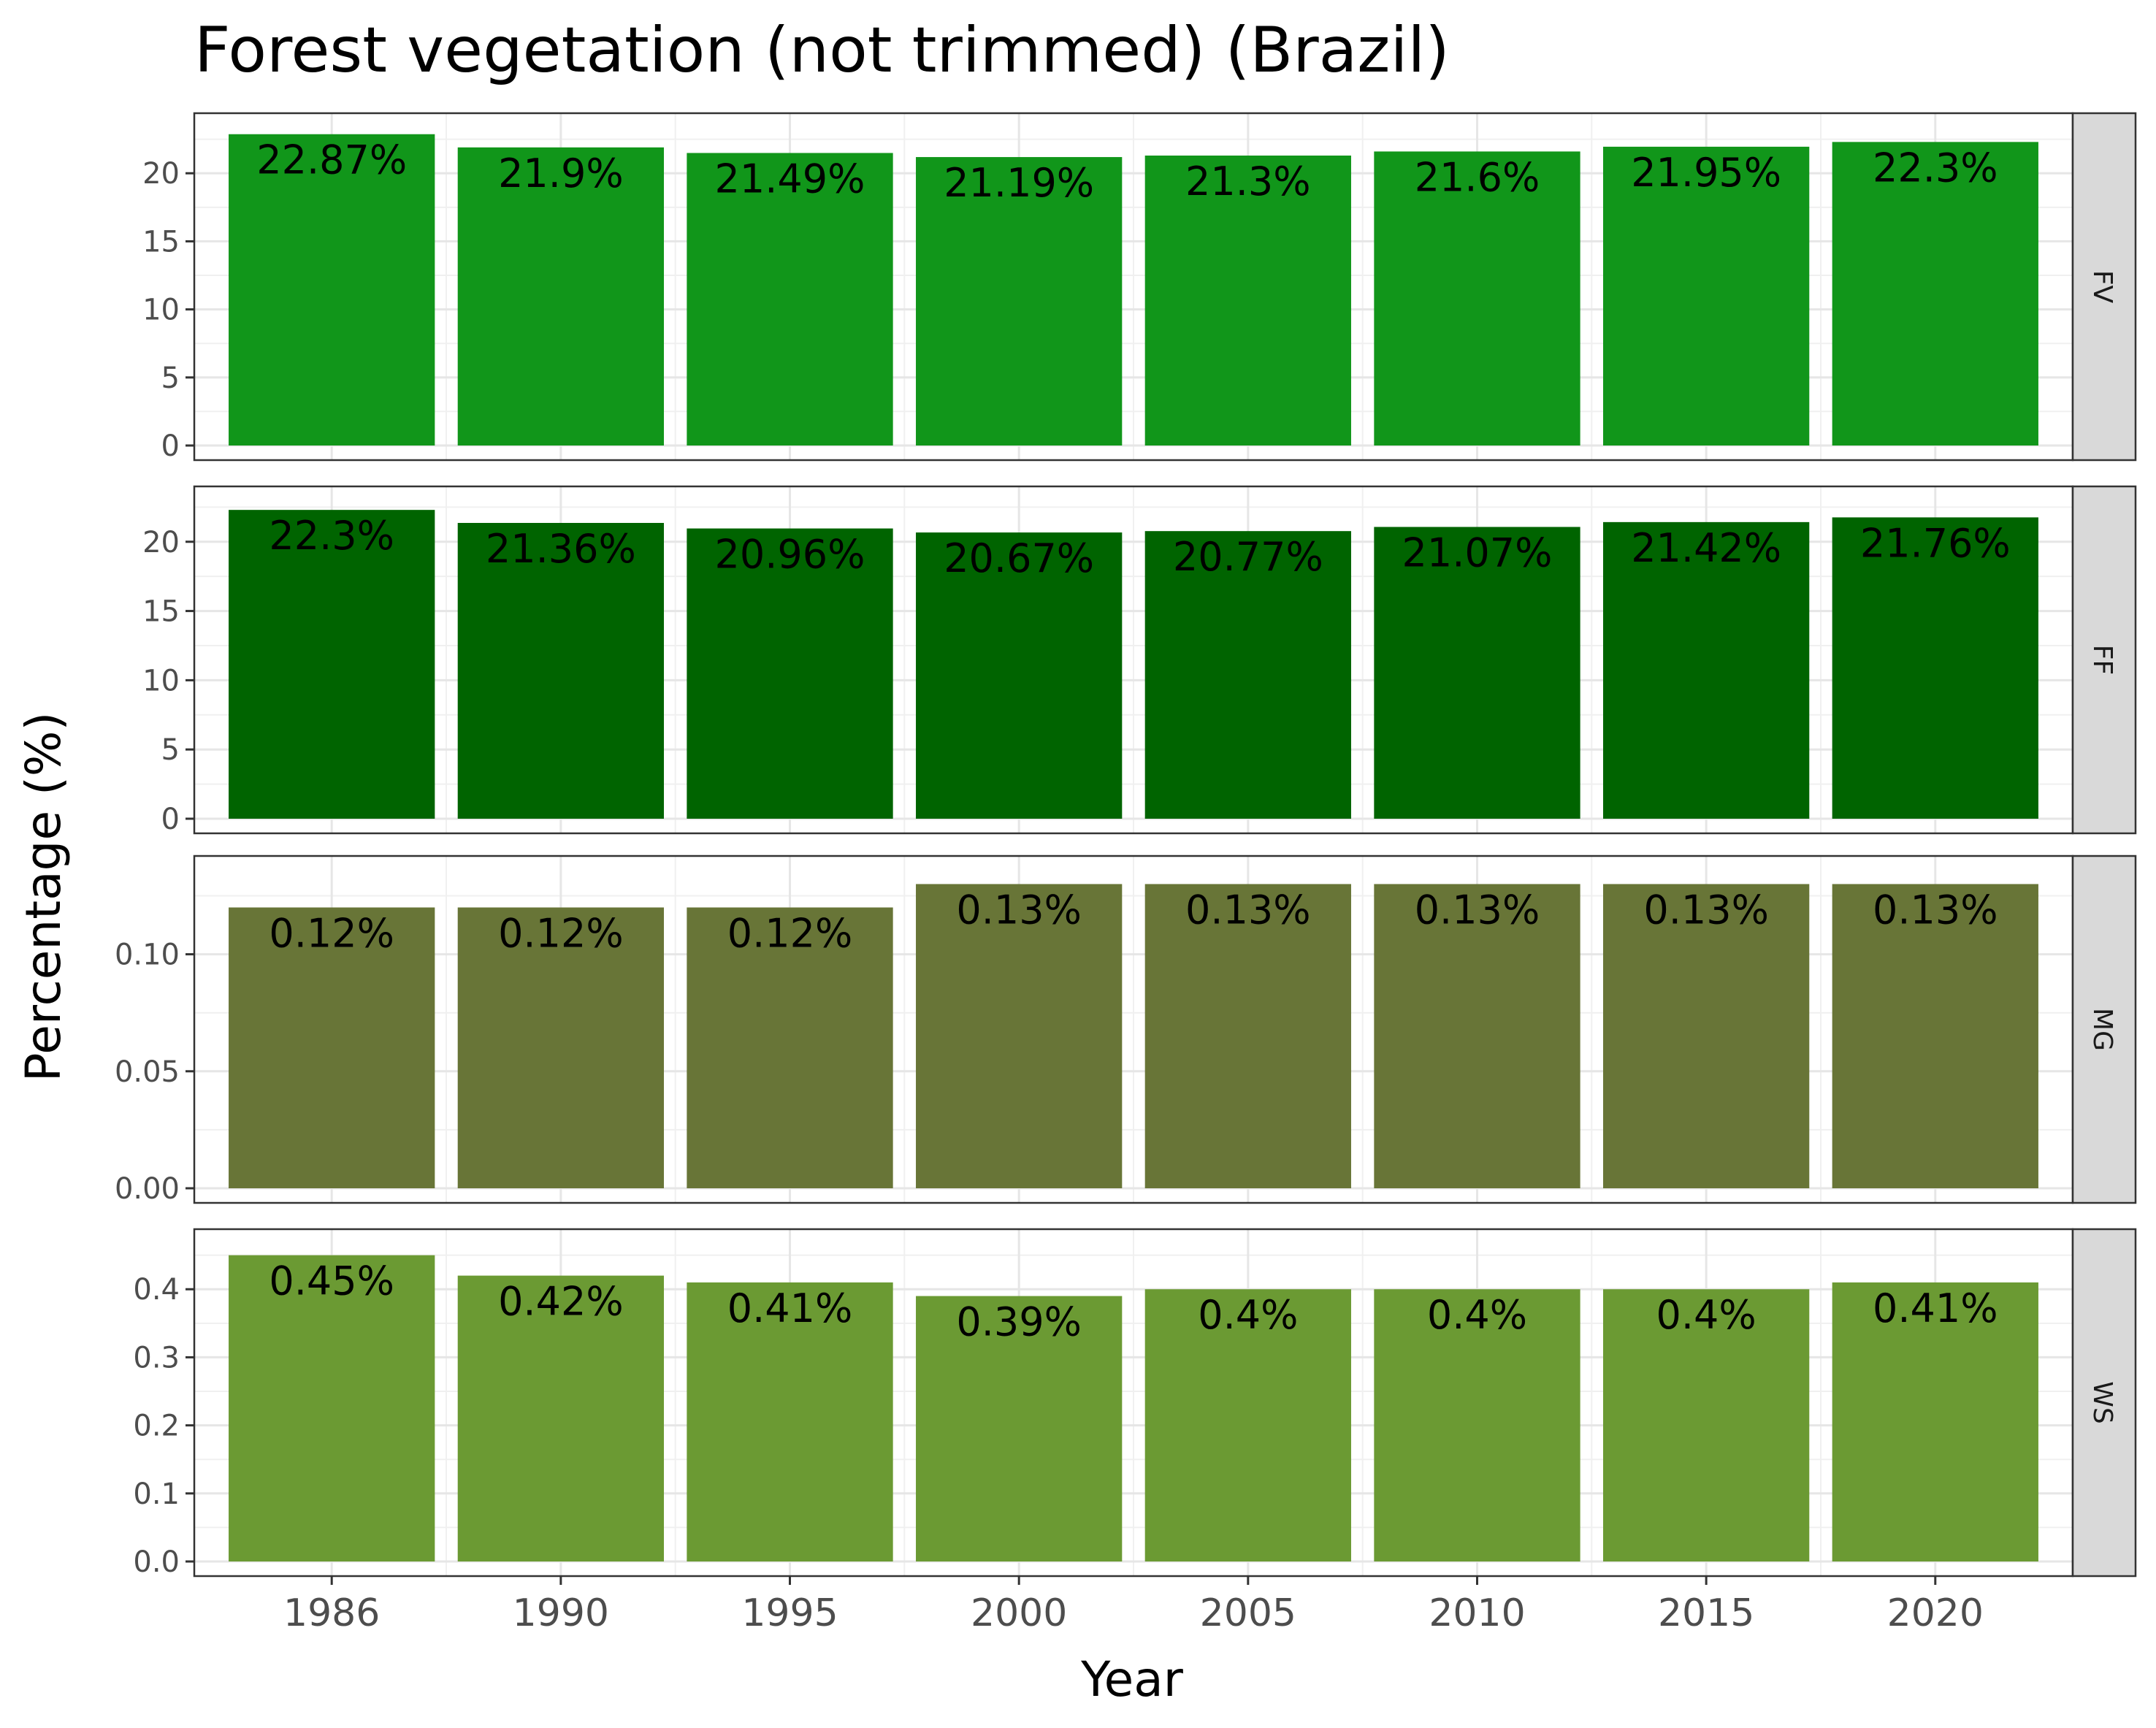 The width and height of the screenshot is (2156, 1728). What do you see at coordinates (1936, 168) in the screenshot?
I see `data-label: 22.3%` at bounding box center [1936, 168].